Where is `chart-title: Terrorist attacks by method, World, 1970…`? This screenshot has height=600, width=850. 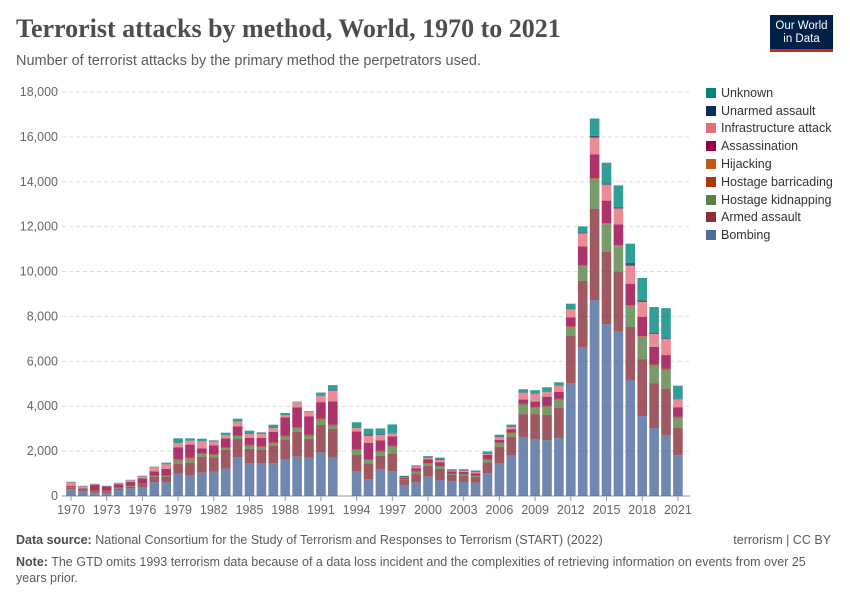
chart-title: Terrorist attacks by method, World, 1970… is located at coordinates (288, 28).